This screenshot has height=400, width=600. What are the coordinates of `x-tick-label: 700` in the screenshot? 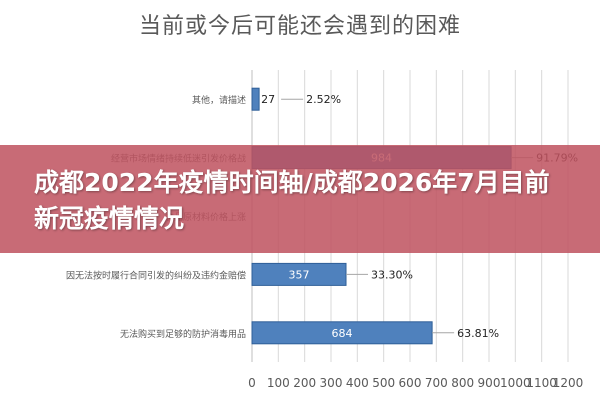 It's located at (436, 383).